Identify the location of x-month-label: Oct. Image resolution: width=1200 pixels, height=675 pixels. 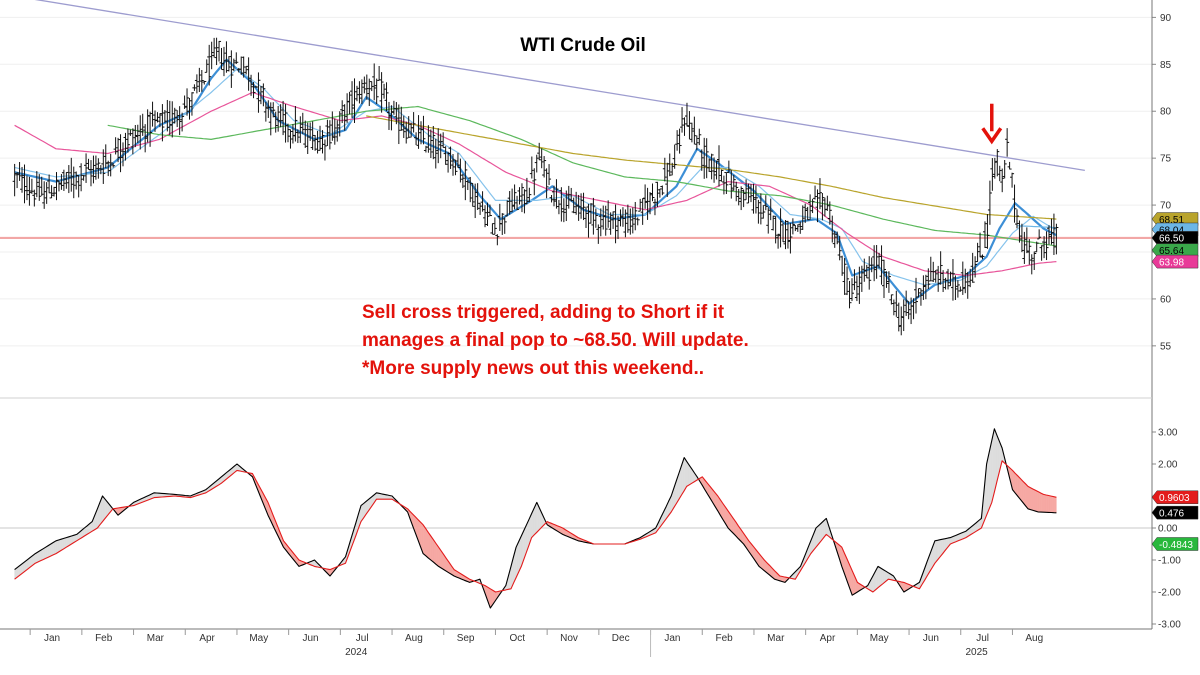
(518, 638).